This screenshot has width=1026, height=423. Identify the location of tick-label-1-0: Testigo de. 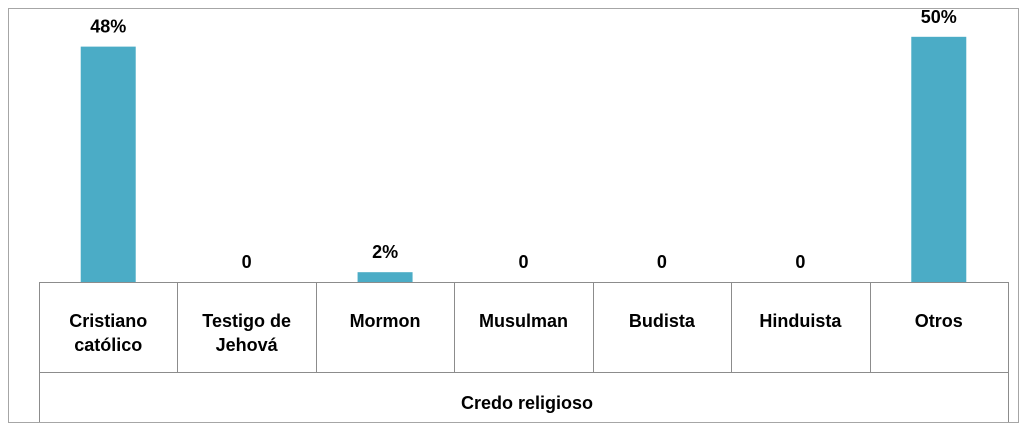
(246, 321).